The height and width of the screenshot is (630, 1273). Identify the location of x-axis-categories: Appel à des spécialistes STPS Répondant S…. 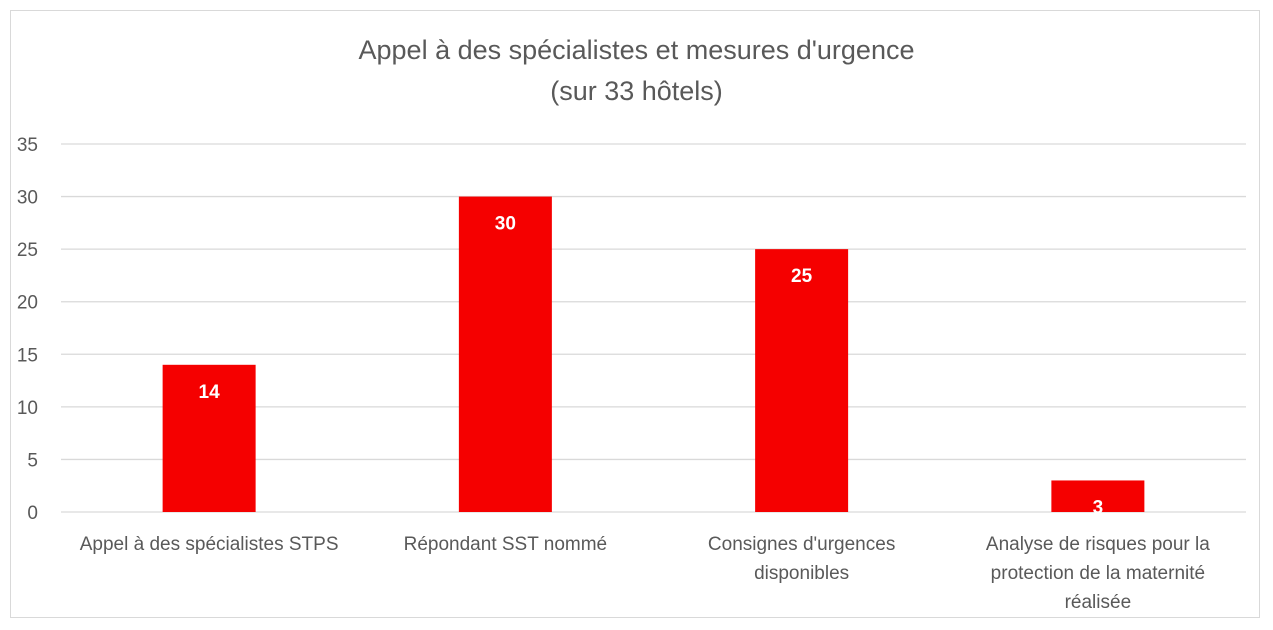
(645, 573).